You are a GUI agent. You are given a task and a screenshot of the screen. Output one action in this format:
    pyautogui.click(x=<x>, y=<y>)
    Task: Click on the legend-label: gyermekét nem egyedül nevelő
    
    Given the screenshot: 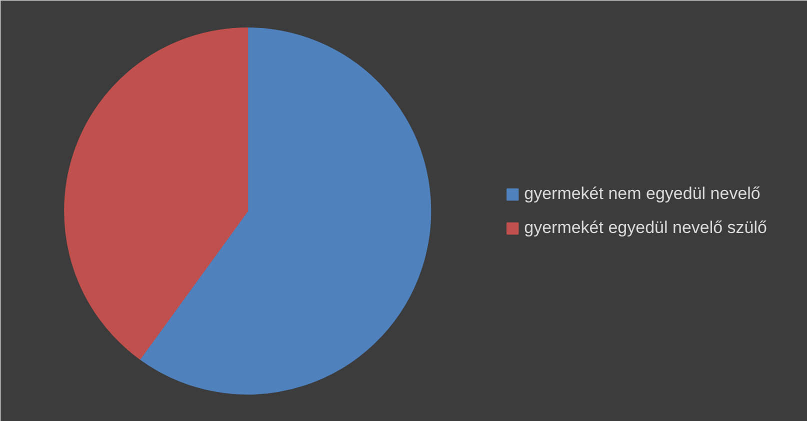 What is the action you would take?
    pyautogui.click(x=642, y=194)
    